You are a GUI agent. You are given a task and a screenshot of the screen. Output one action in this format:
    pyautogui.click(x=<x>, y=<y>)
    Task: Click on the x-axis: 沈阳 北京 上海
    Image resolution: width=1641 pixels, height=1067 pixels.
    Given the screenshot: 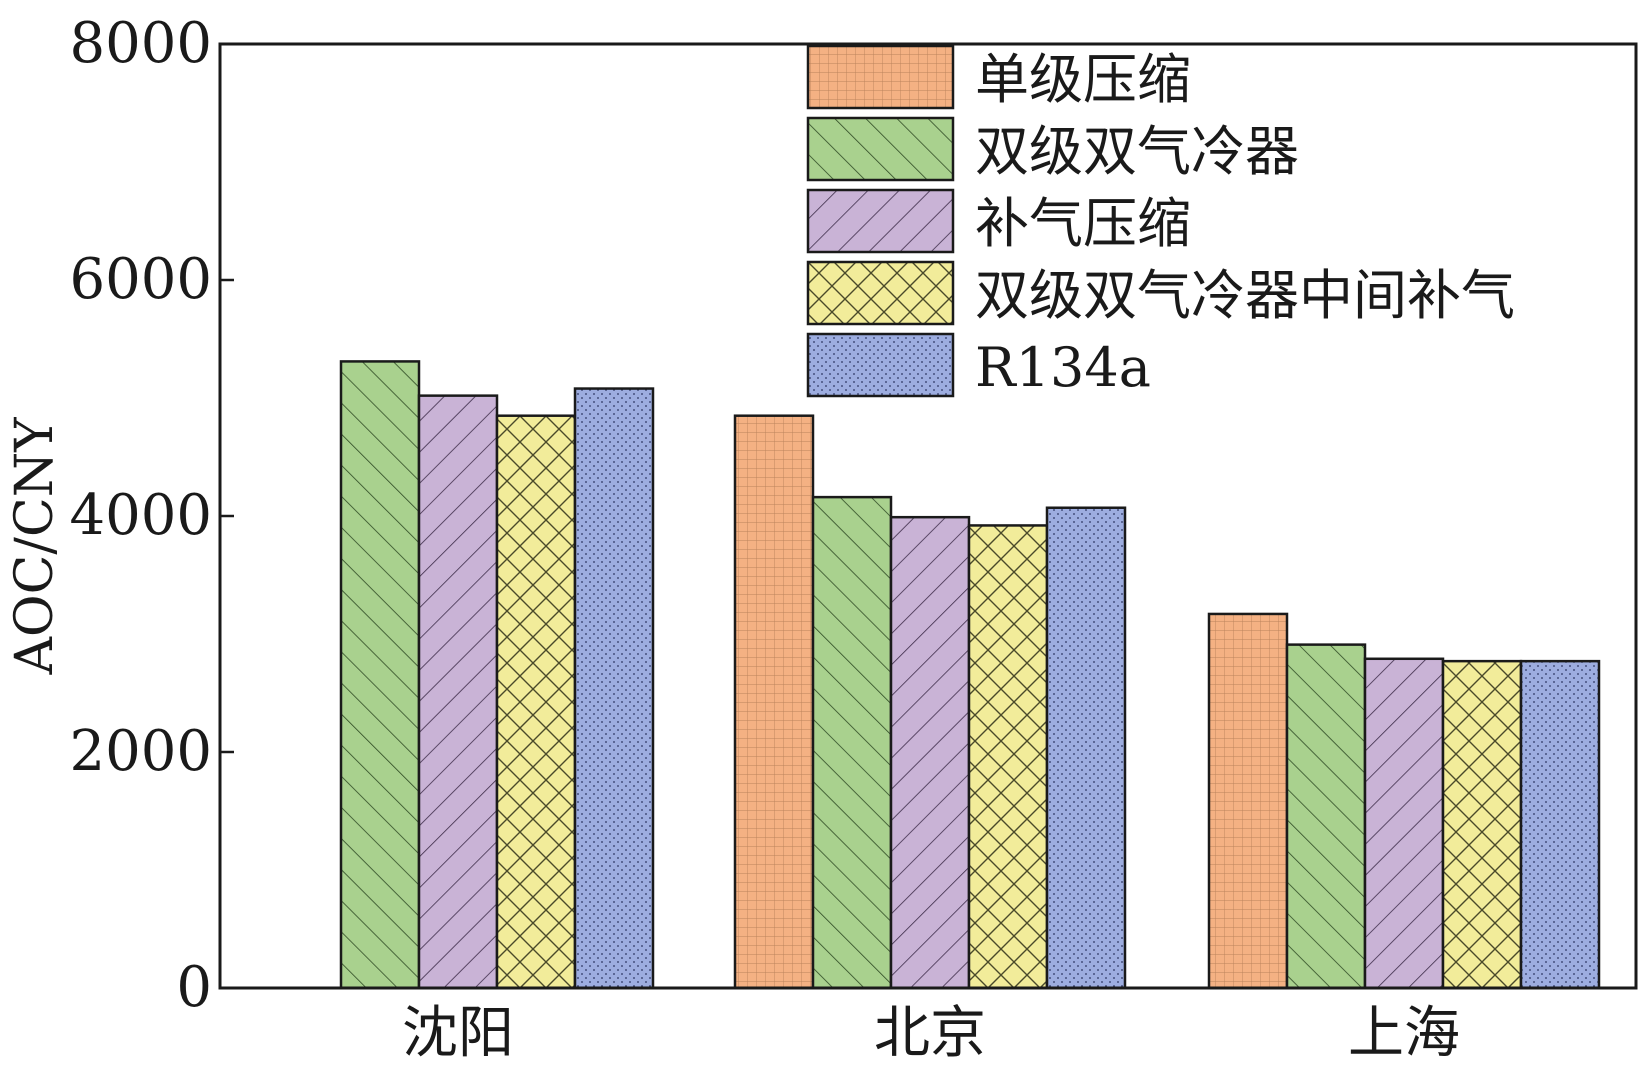 What is the action you would take?
    pyautogui.click(x=931, y=1033)
    